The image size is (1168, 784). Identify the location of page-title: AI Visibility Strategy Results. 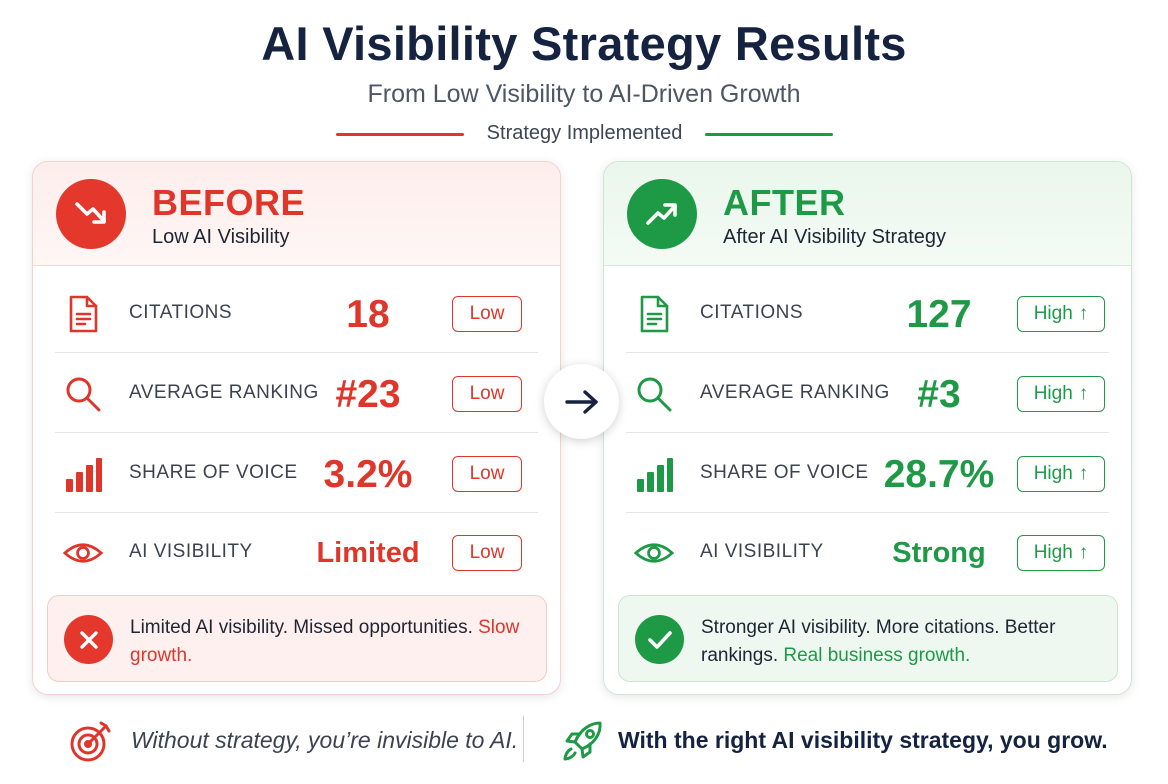
(584, 43).